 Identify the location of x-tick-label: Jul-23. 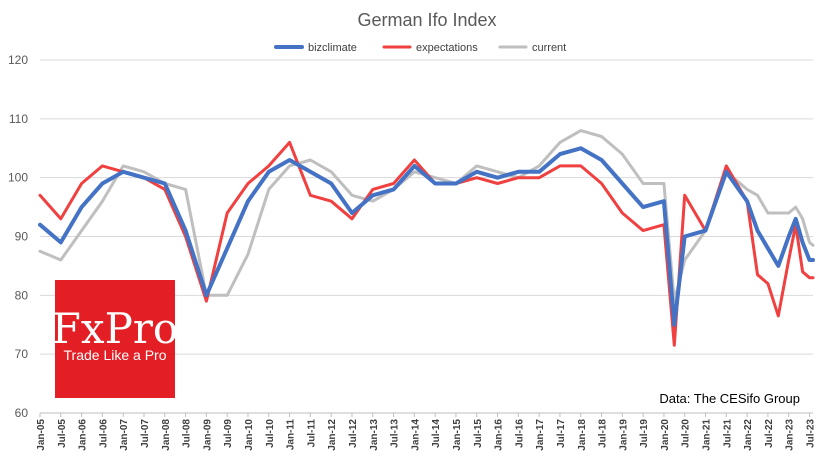
(811, 433).